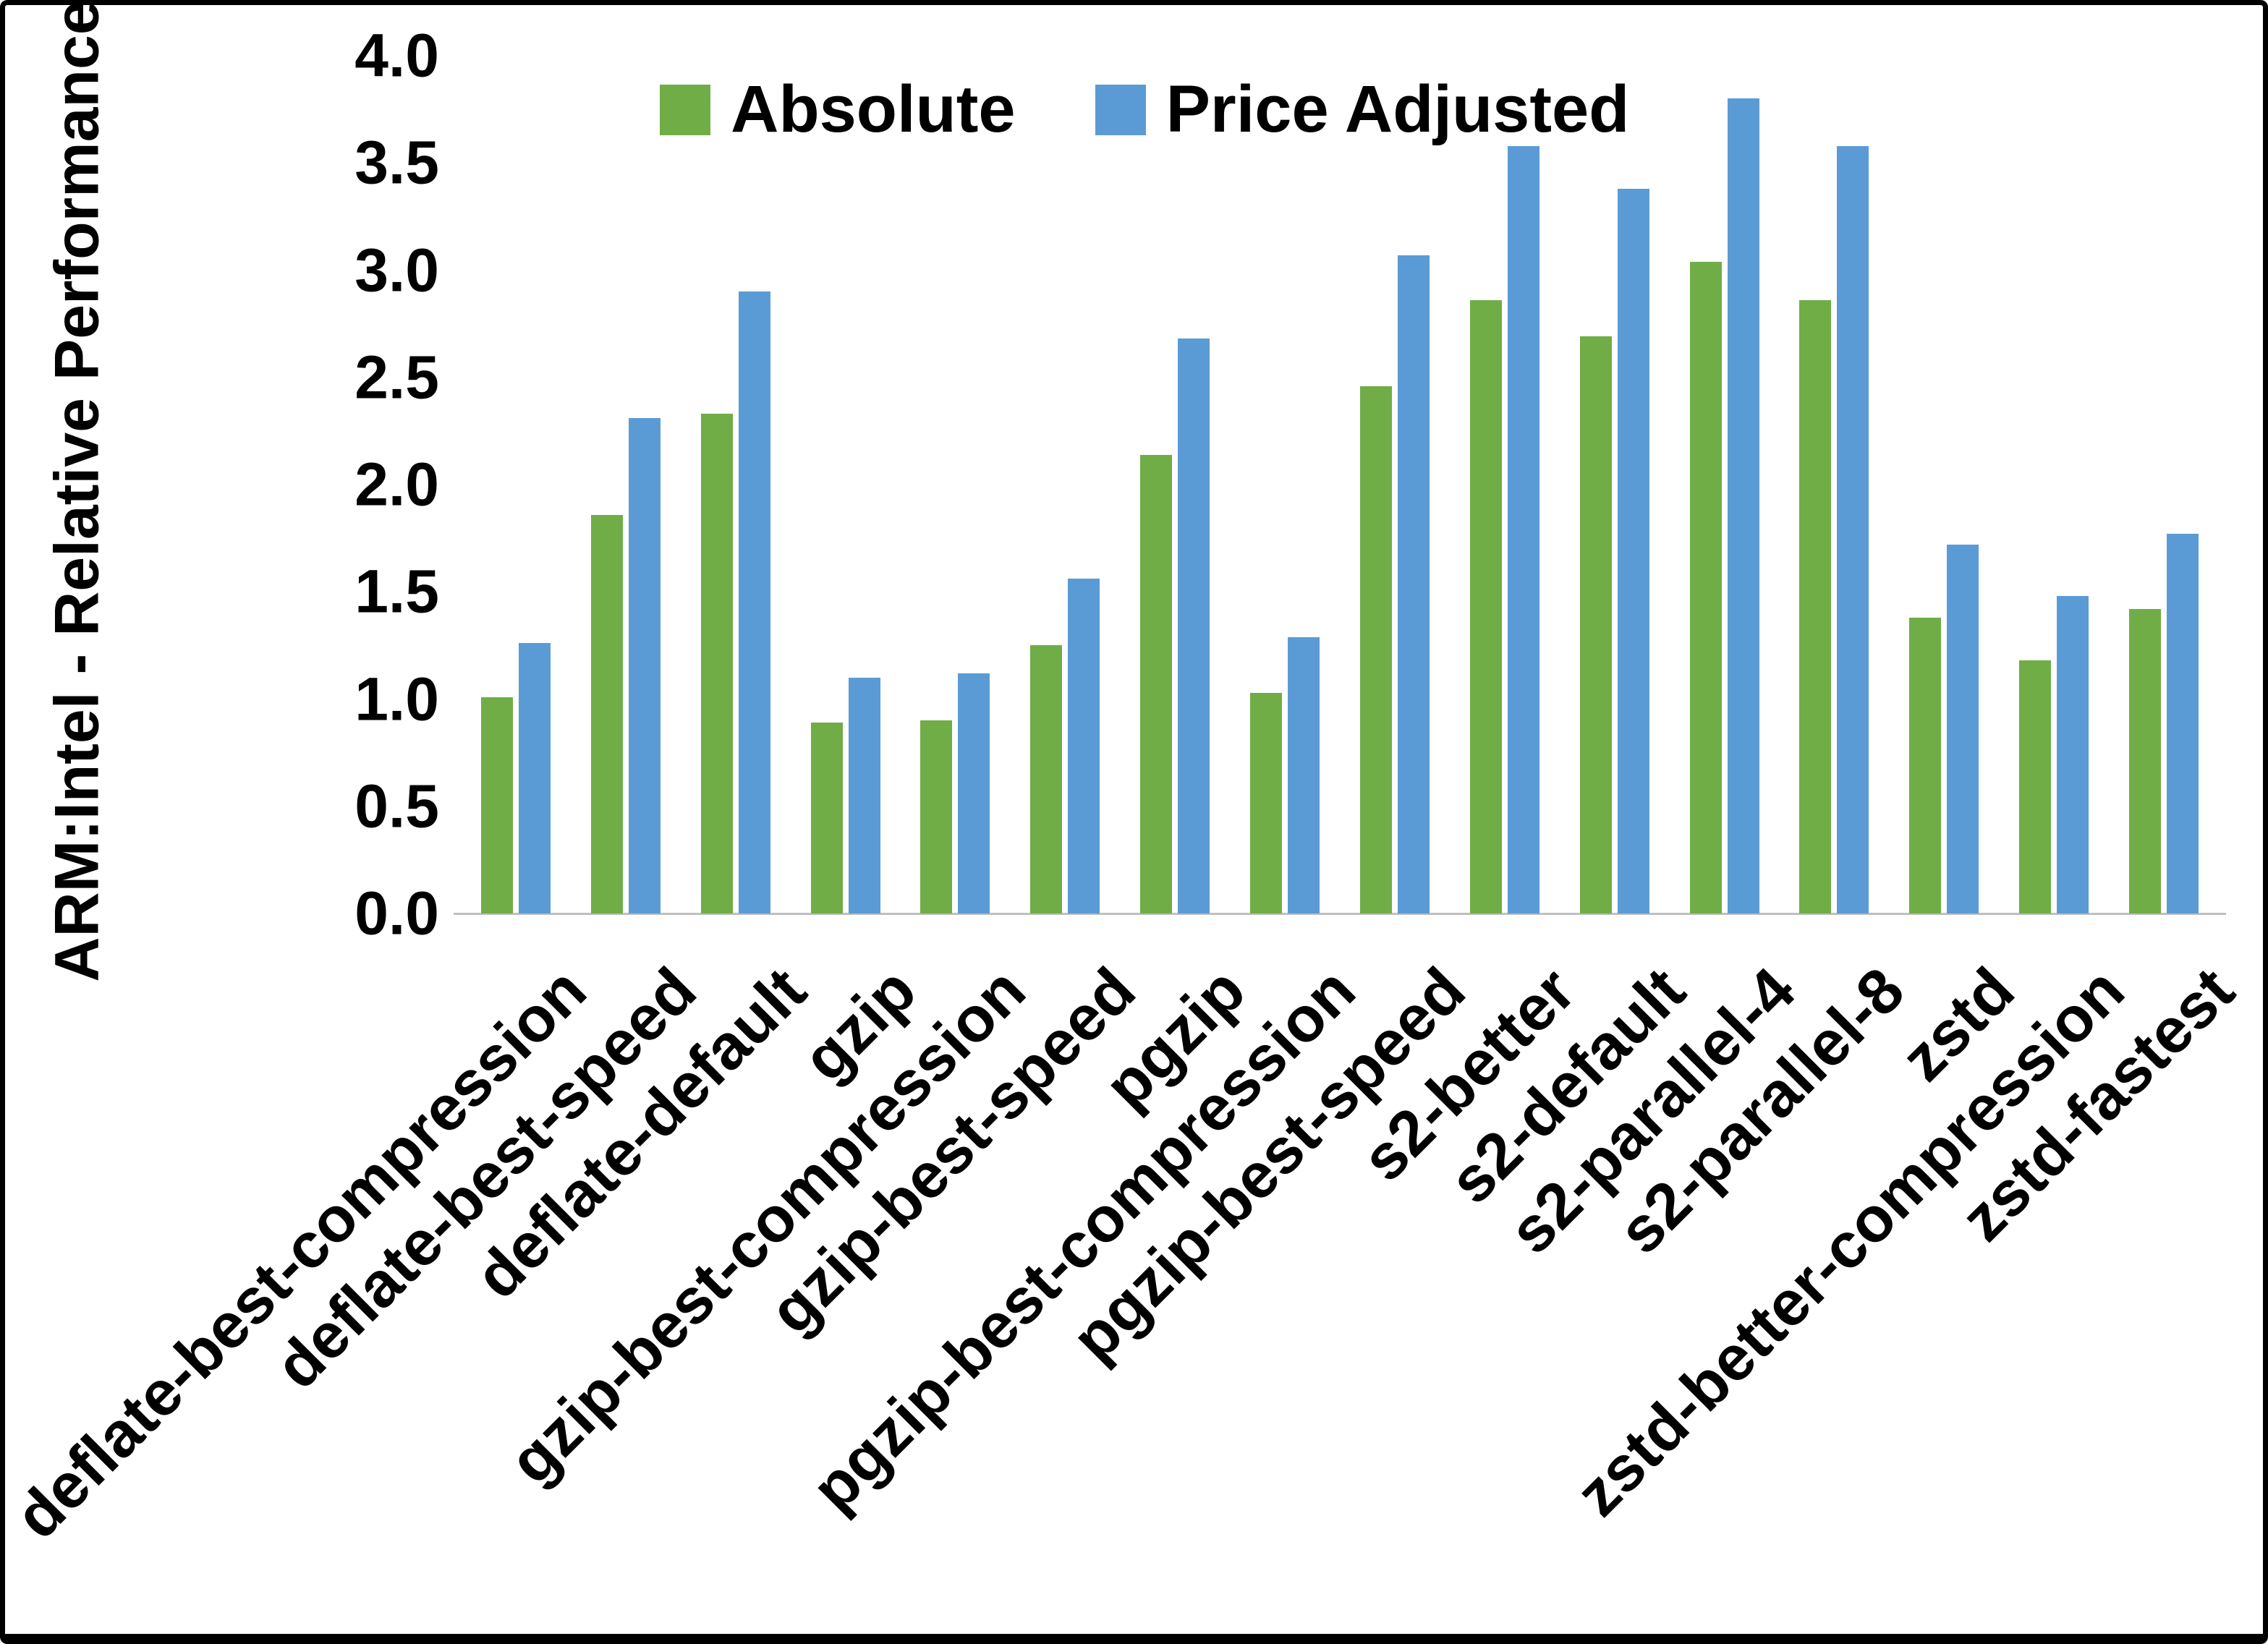 The width and height of the screenshot is (2268, 1644). Describe the element at coordinates (534, 778) in the screenshot. I see `bar-deflate-best-compression-price-adjusted` at that location.